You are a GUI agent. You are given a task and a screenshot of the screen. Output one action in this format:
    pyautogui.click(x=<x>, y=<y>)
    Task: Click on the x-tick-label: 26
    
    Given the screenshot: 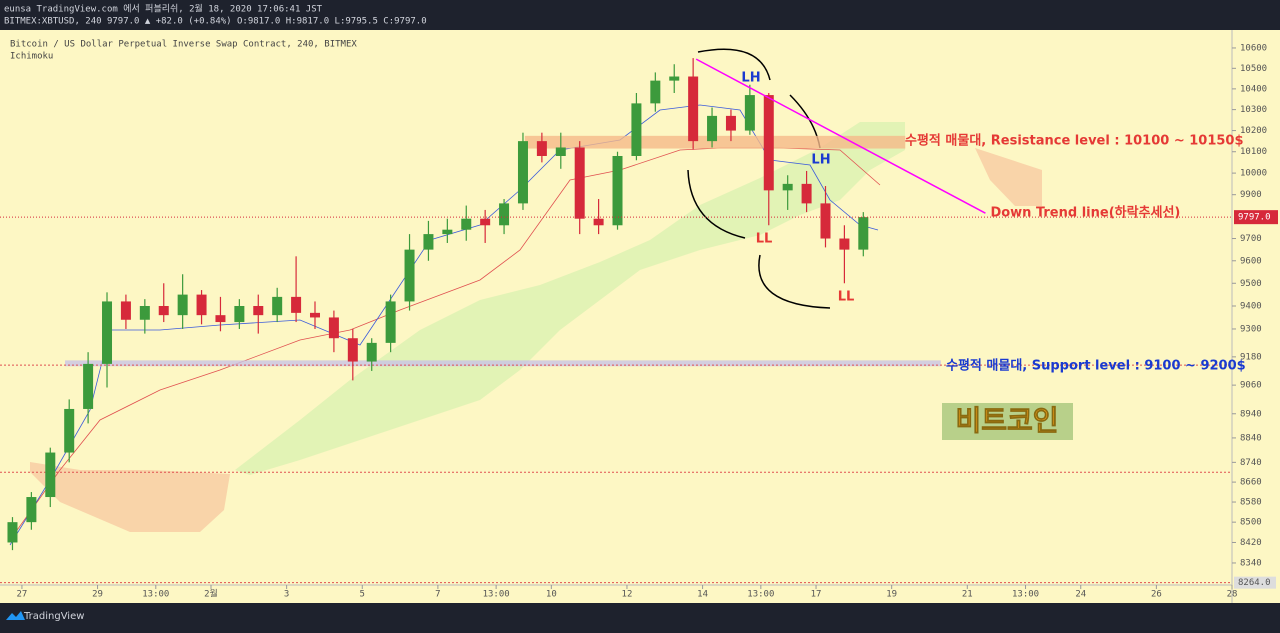 What is the action you would take?
    pyautogui.click(x=1156, y=595)
    